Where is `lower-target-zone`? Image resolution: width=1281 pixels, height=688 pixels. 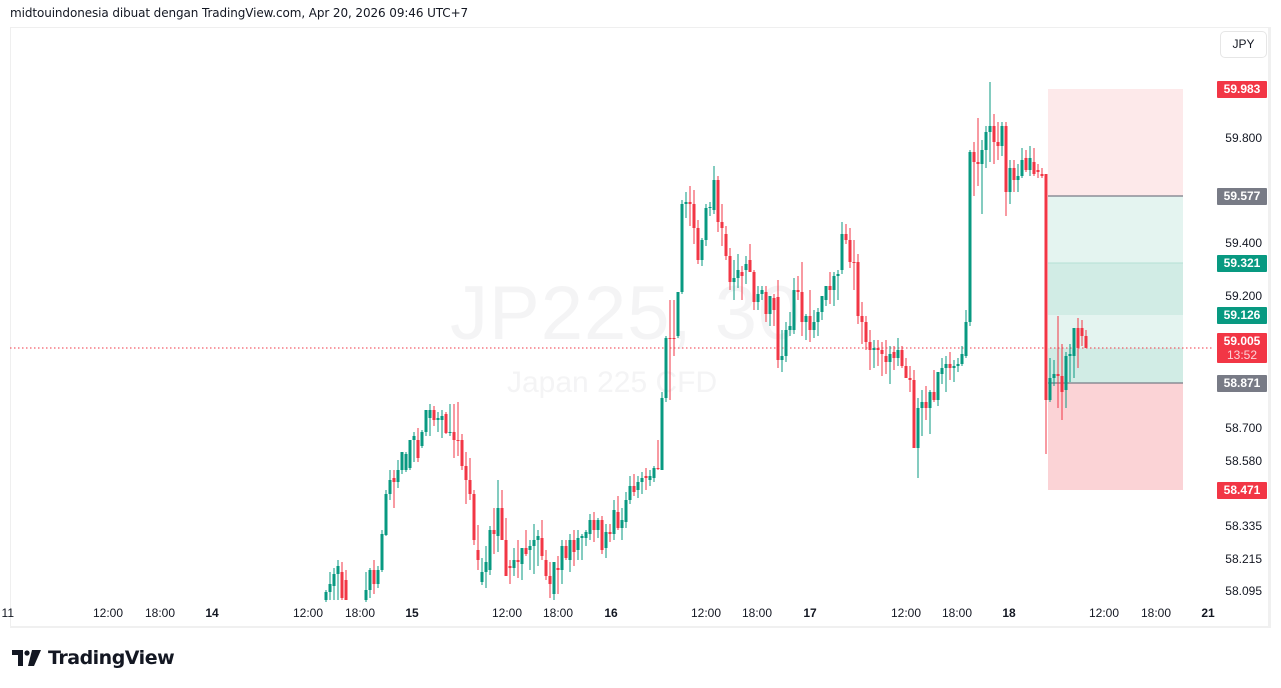 lower-target-zone is located at coordinates (1115, 331).